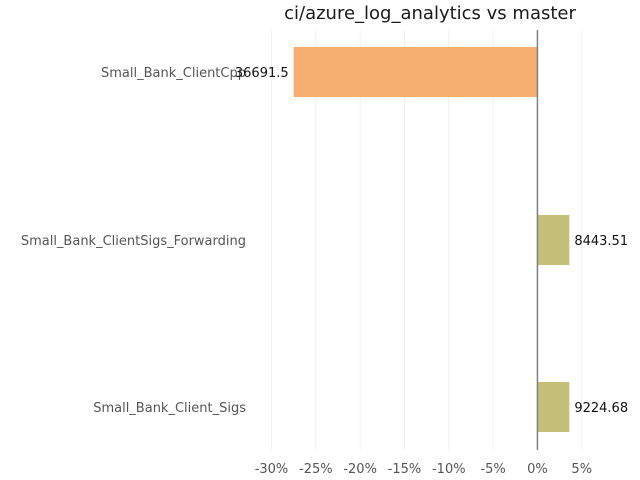 The image size is (640, 480). Describe the element at coordinates (169, 408) in the screenshot. I see `category-label: Small_Bank_Client_Sigs` at that location.